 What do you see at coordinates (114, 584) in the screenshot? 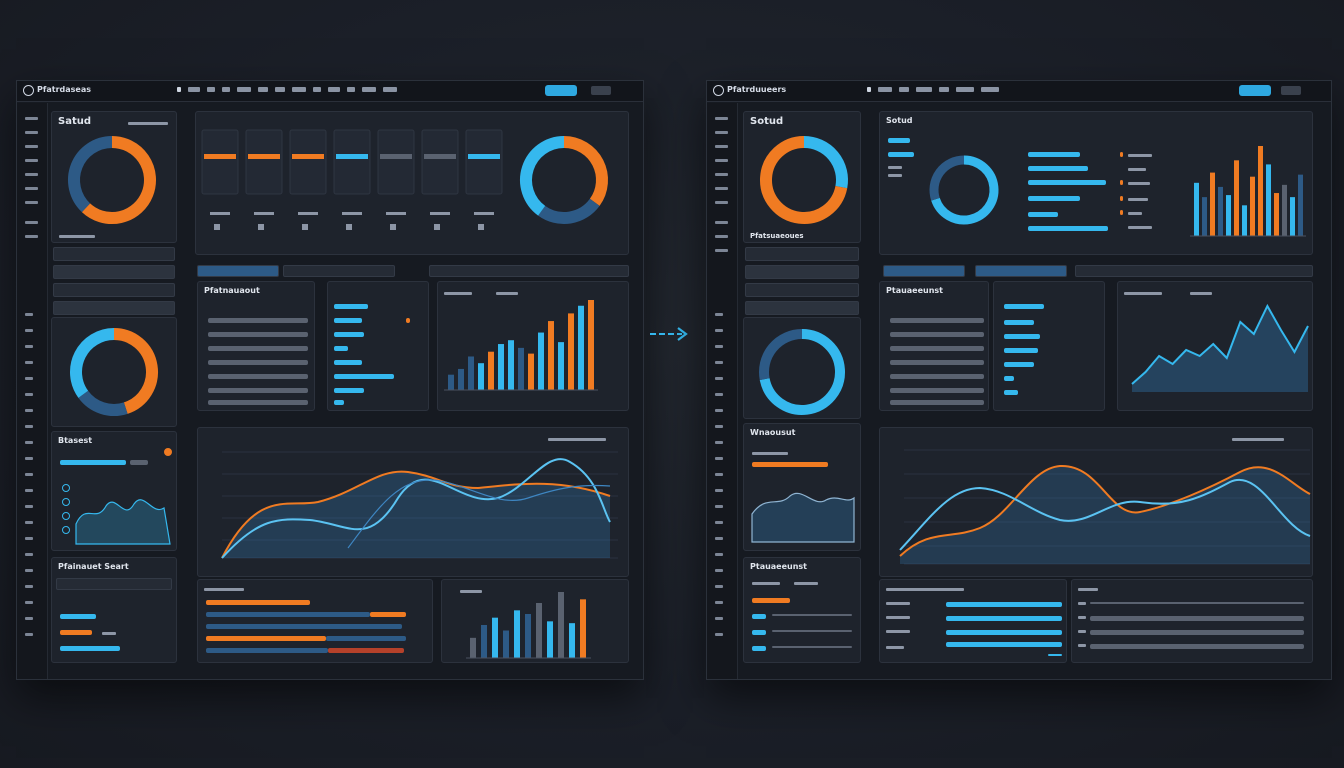
I see `field-row` at bounding box center [114, 584].